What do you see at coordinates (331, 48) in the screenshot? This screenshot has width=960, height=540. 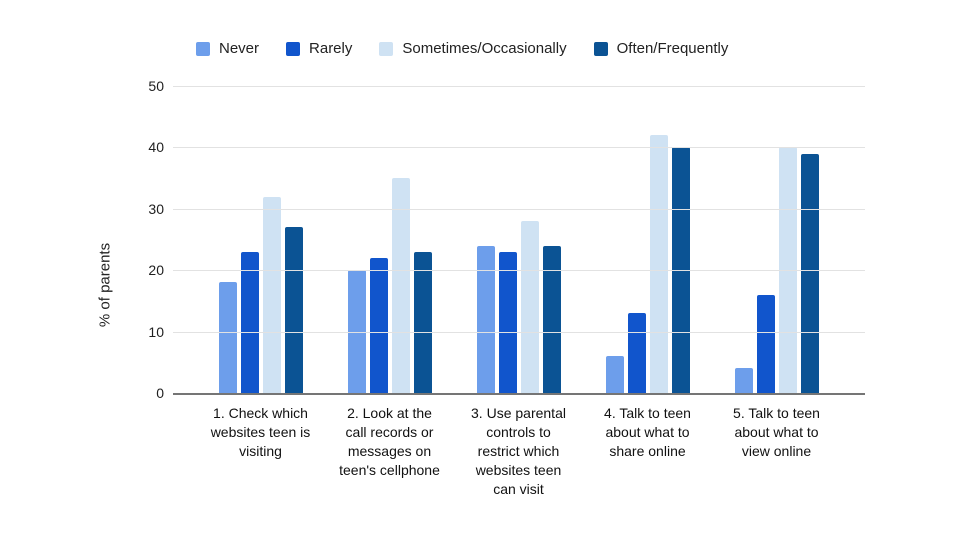 I see `legend-label: Rarely` at bounding box center [331, 48].